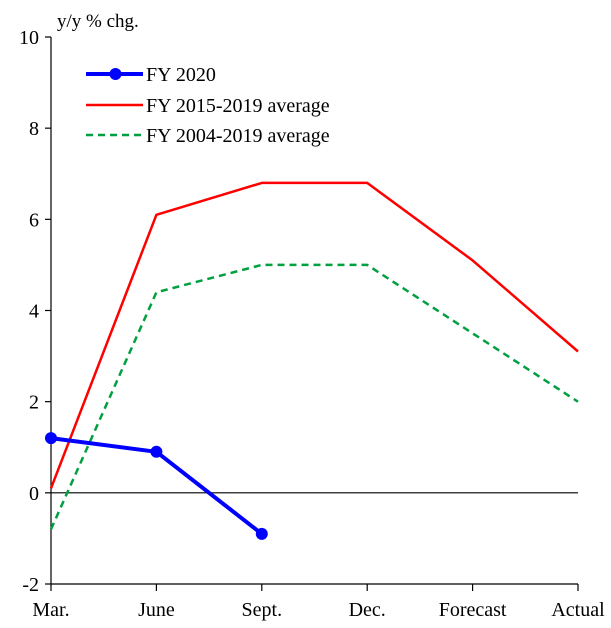  What do you see at coordinates (98, 21) in the screenshot?
I see `y-axis-label: y/y % chg.` at bounding box center [98, 21].